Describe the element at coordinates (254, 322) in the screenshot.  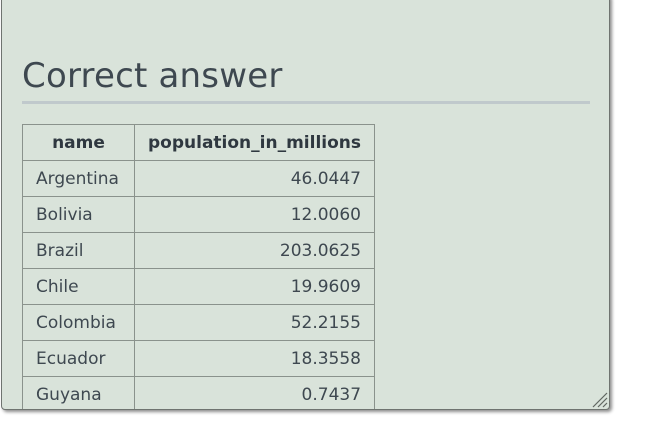
I see `cell-population: 52.2155` at that location.